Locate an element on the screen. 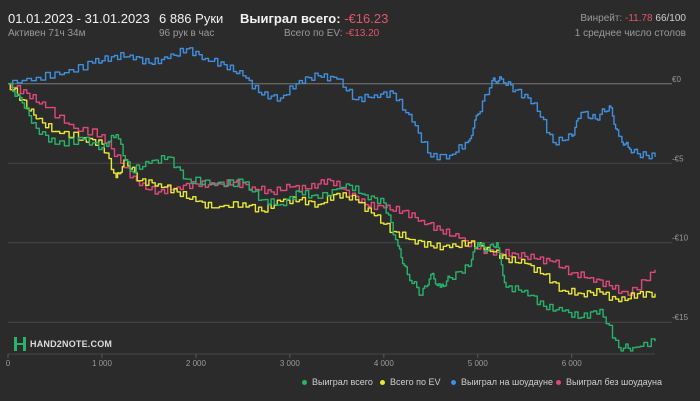 Image resolution: width=700 pixels, height=401 pixels. legend-dot-non-showdown is located at coordinates (558, 382).